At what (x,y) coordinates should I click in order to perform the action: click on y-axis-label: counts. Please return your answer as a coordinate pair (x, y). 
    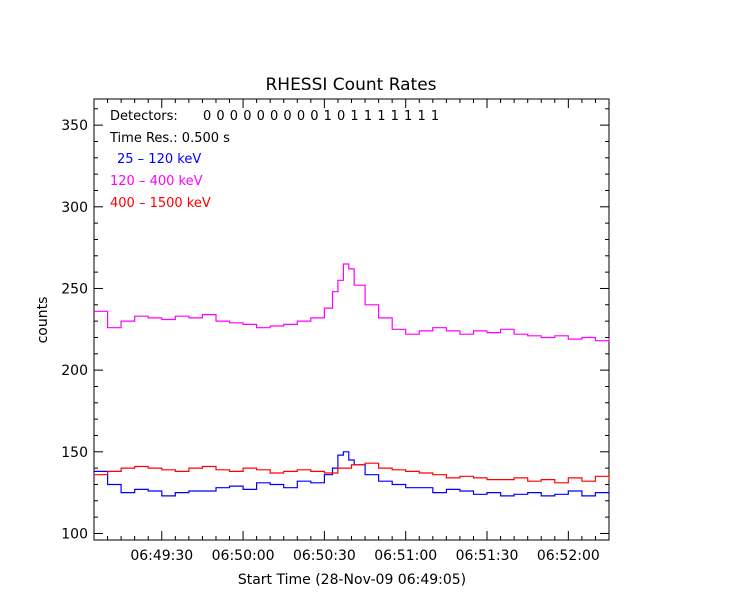
    Looking at the image, I should click on (43, 320).